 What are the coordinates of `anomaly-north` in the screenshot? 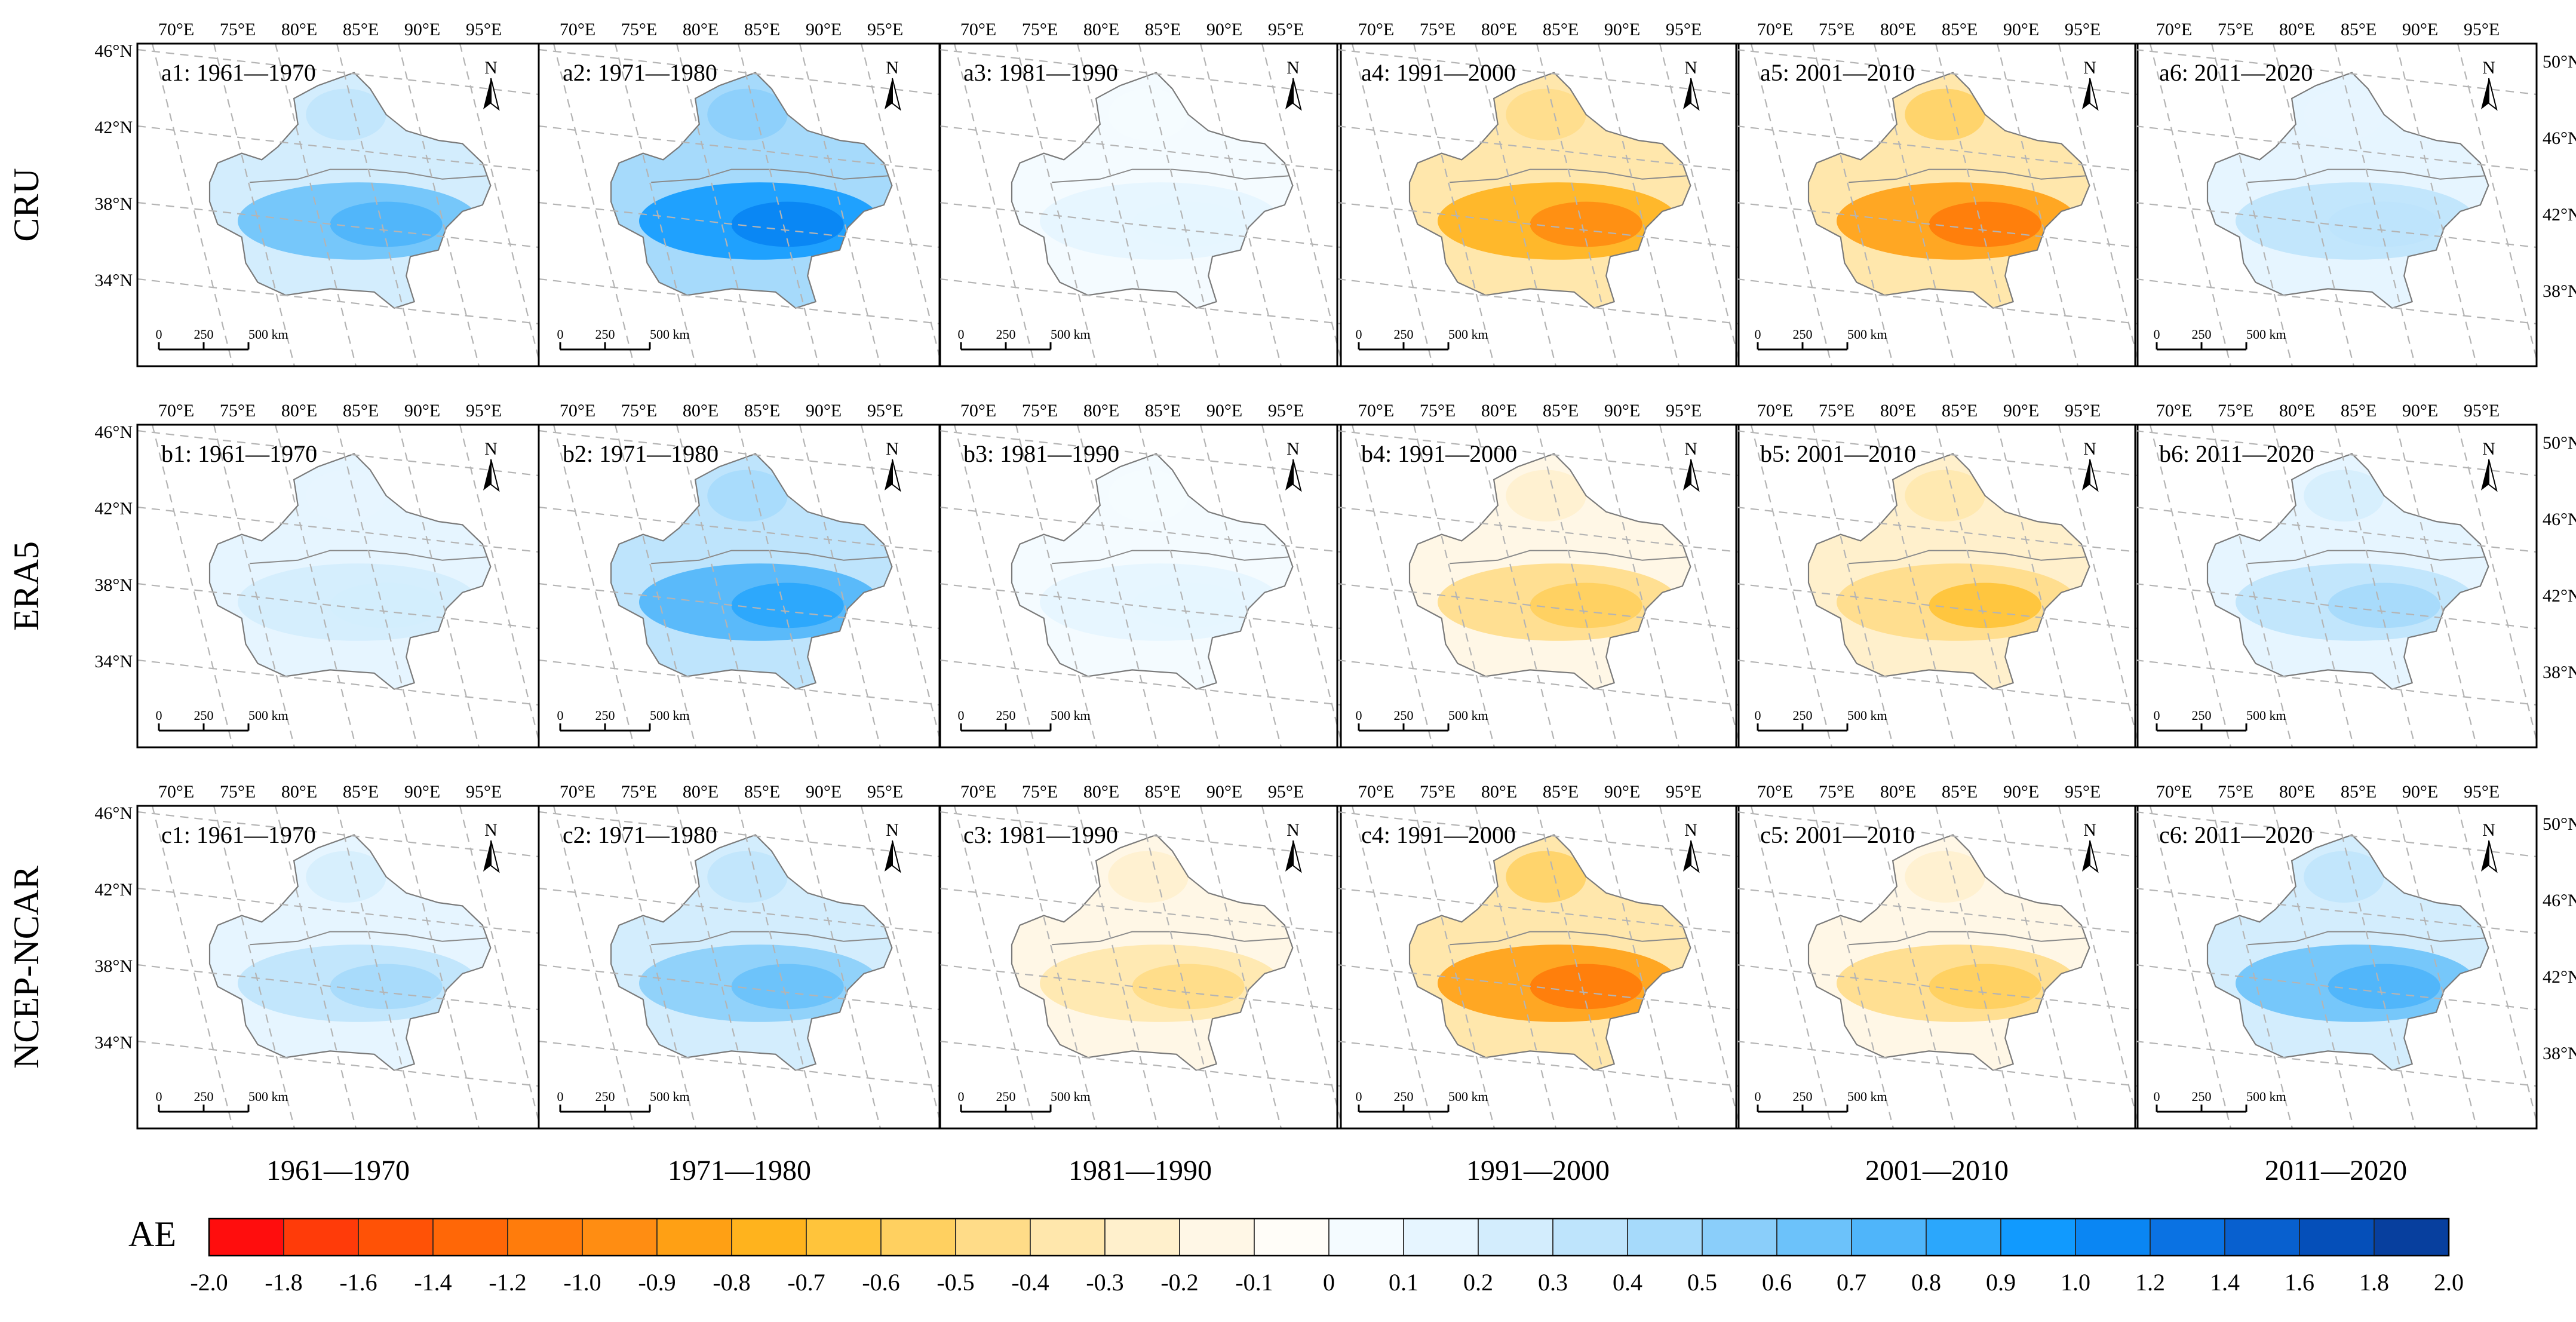 It's located at (748, 114).